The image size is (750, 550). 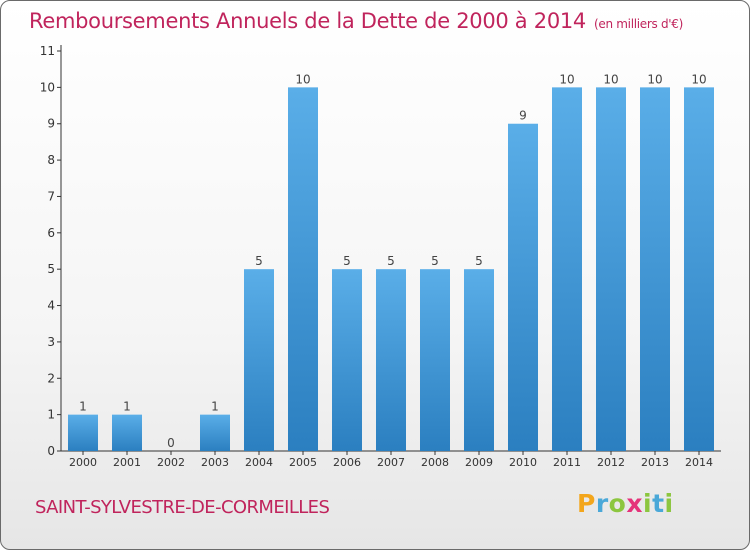 What do you see at coordinates (655, 269) in the screenshot?
I see `bar-2013` at bounding box center [655, 269].